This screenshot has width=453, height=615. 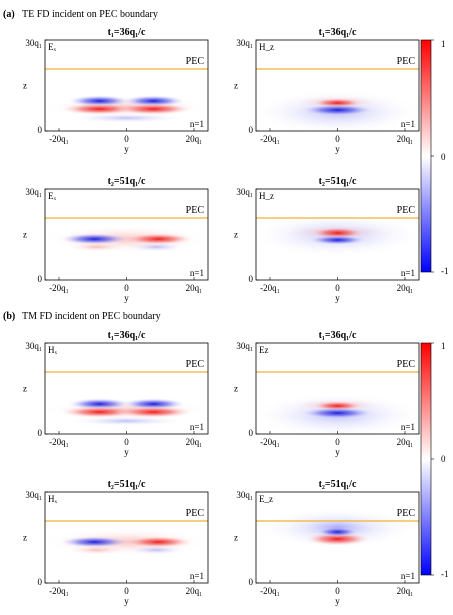 What do you see at coordinates (443, 157) in the screenshot?
I see `colorbar-a-mid-label: 0` at bounding box center [443, 157].